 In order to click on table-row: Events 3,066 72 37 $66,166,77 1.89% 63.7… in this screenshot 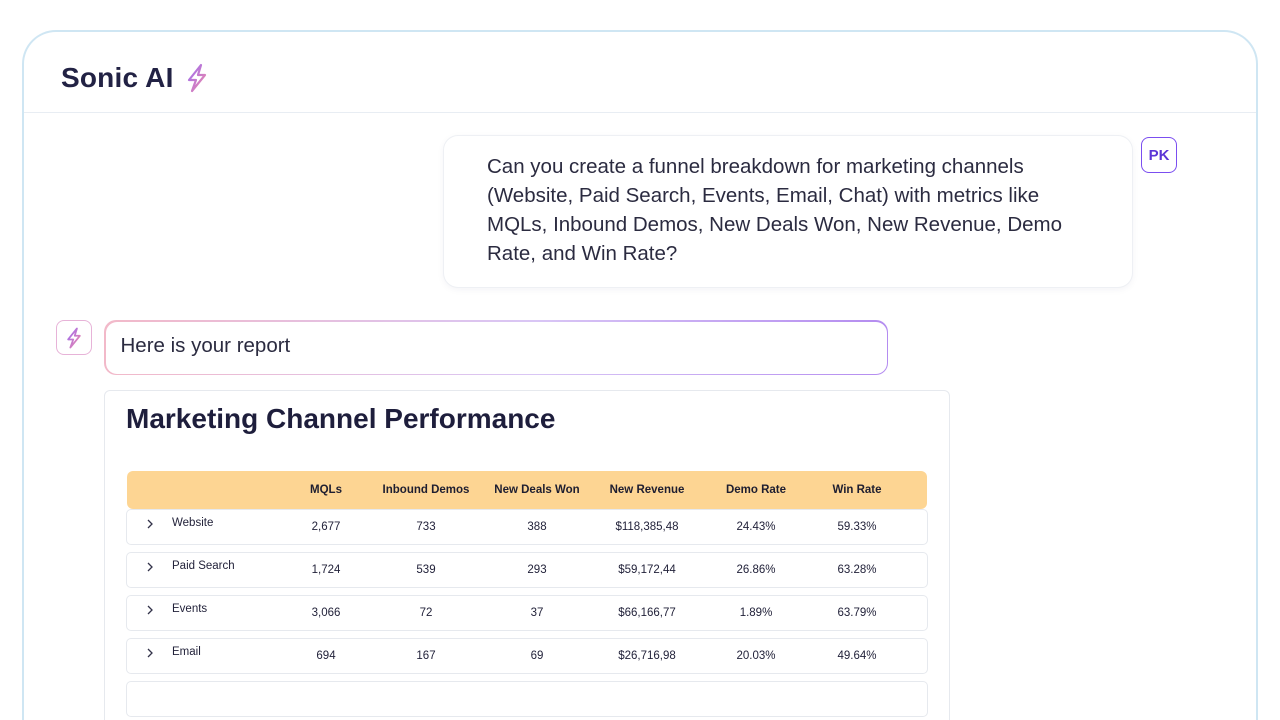, I will do `click(527, 613)`.